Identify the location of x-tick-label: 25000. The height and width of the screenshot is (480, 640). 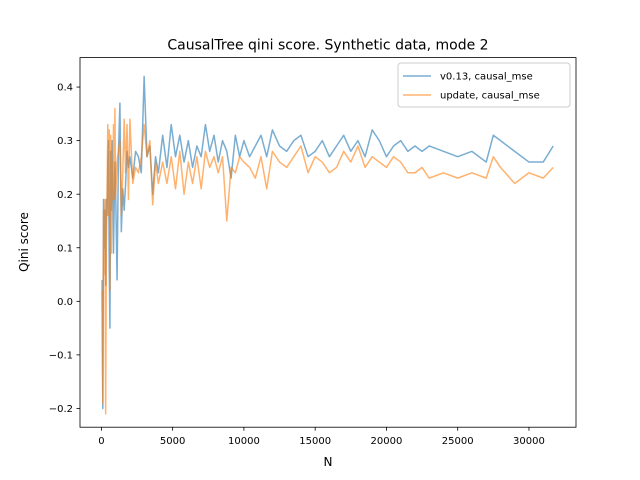
(458, 441).